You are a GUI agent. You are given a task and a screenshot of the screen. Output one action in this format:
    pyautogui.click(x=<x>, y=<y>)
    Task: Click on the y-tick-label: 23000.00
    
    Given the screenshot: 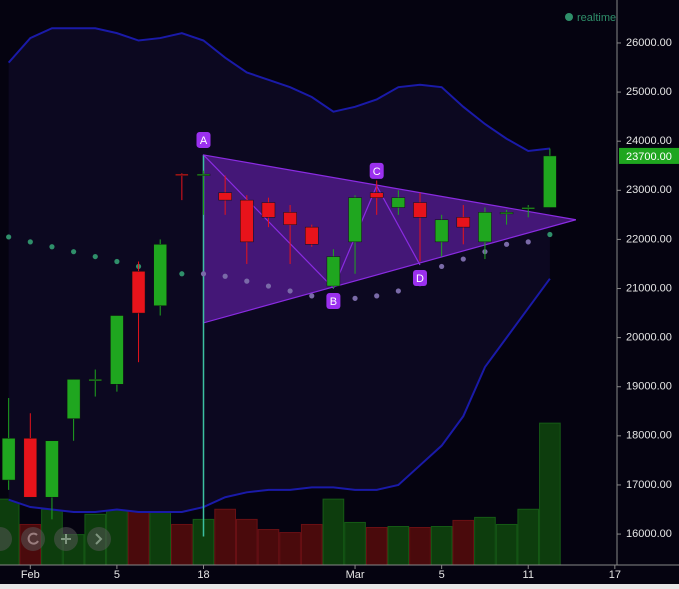 What is the action you would take?
    pyautogui.click(x=649, y=190)
    